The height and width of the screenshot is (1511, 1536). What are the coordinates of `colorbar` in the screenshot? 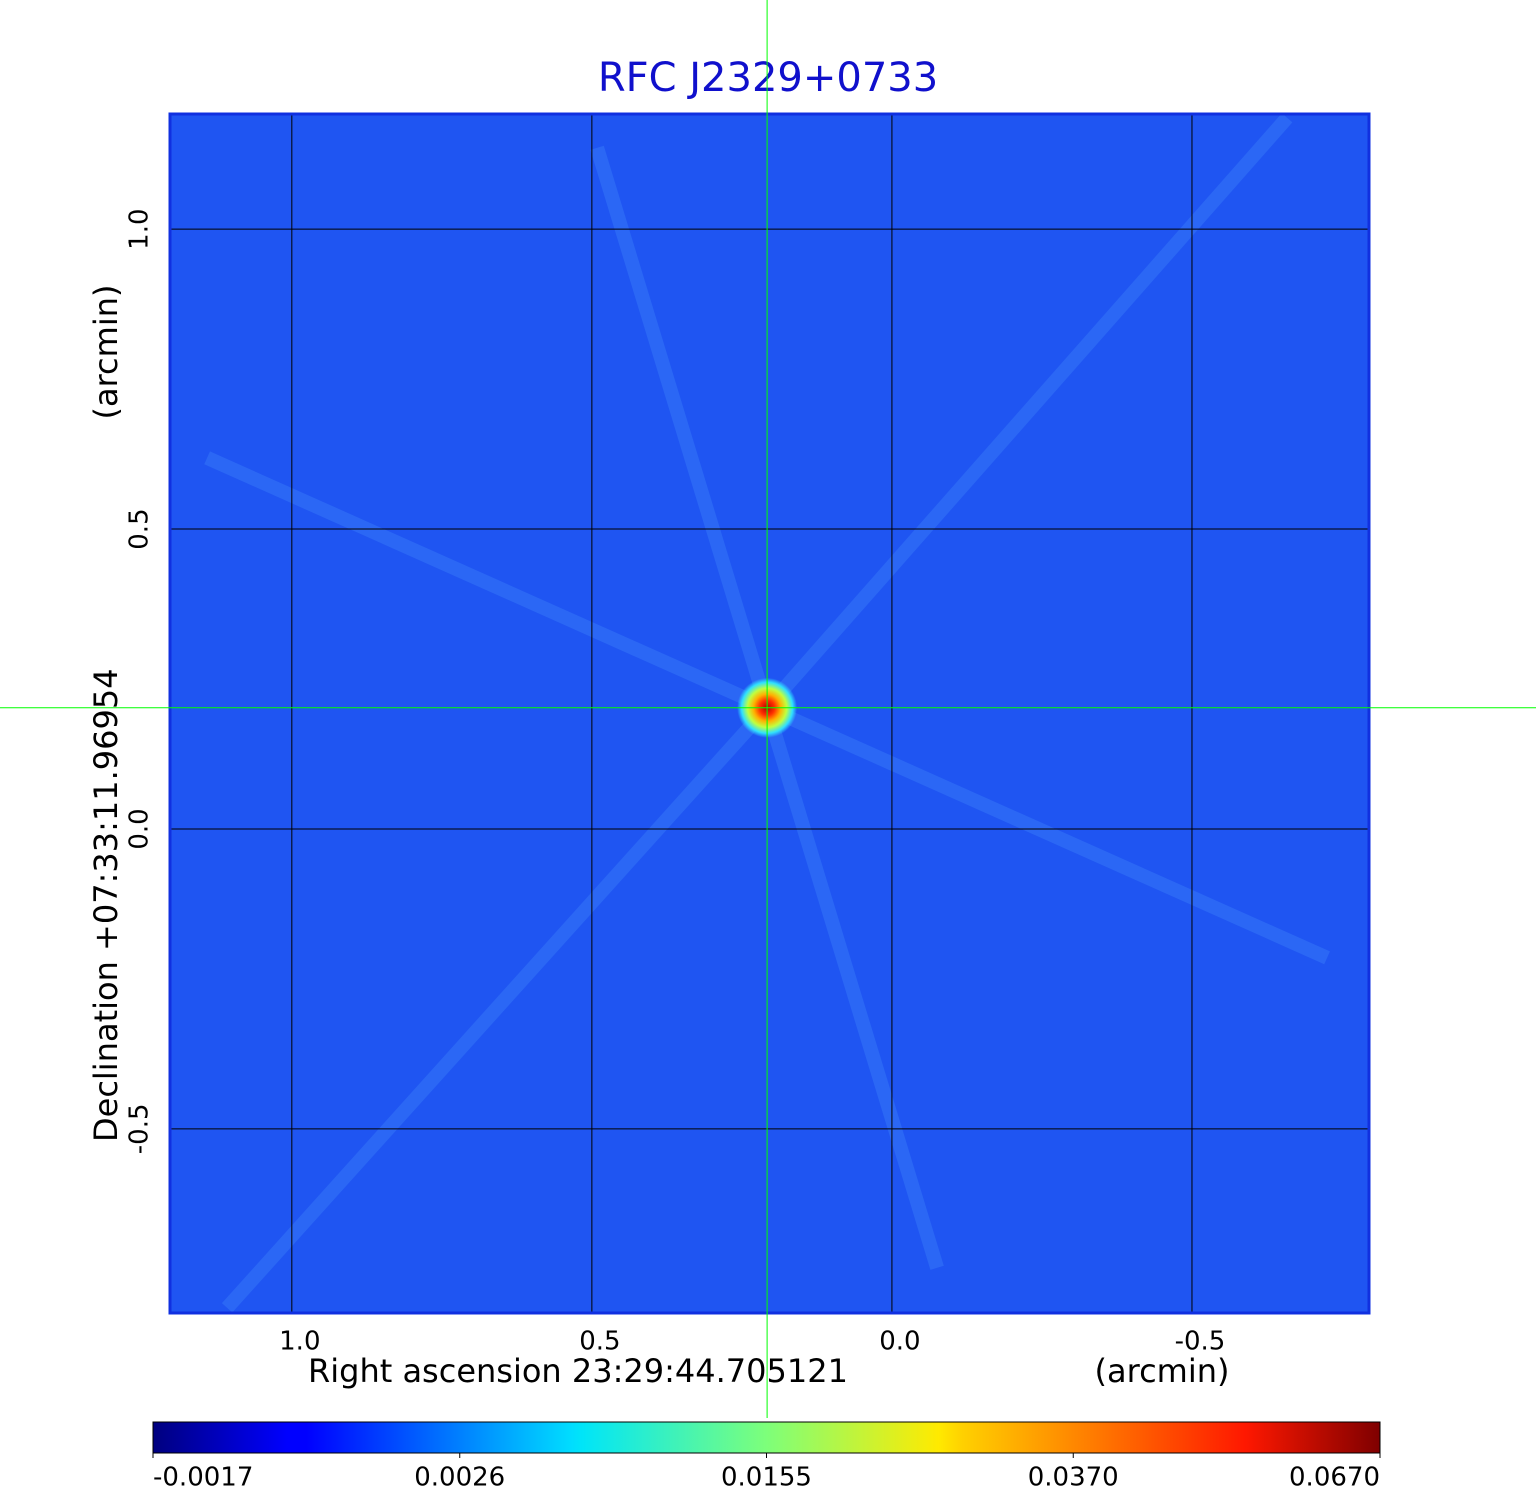 It's located at (766, 1437).